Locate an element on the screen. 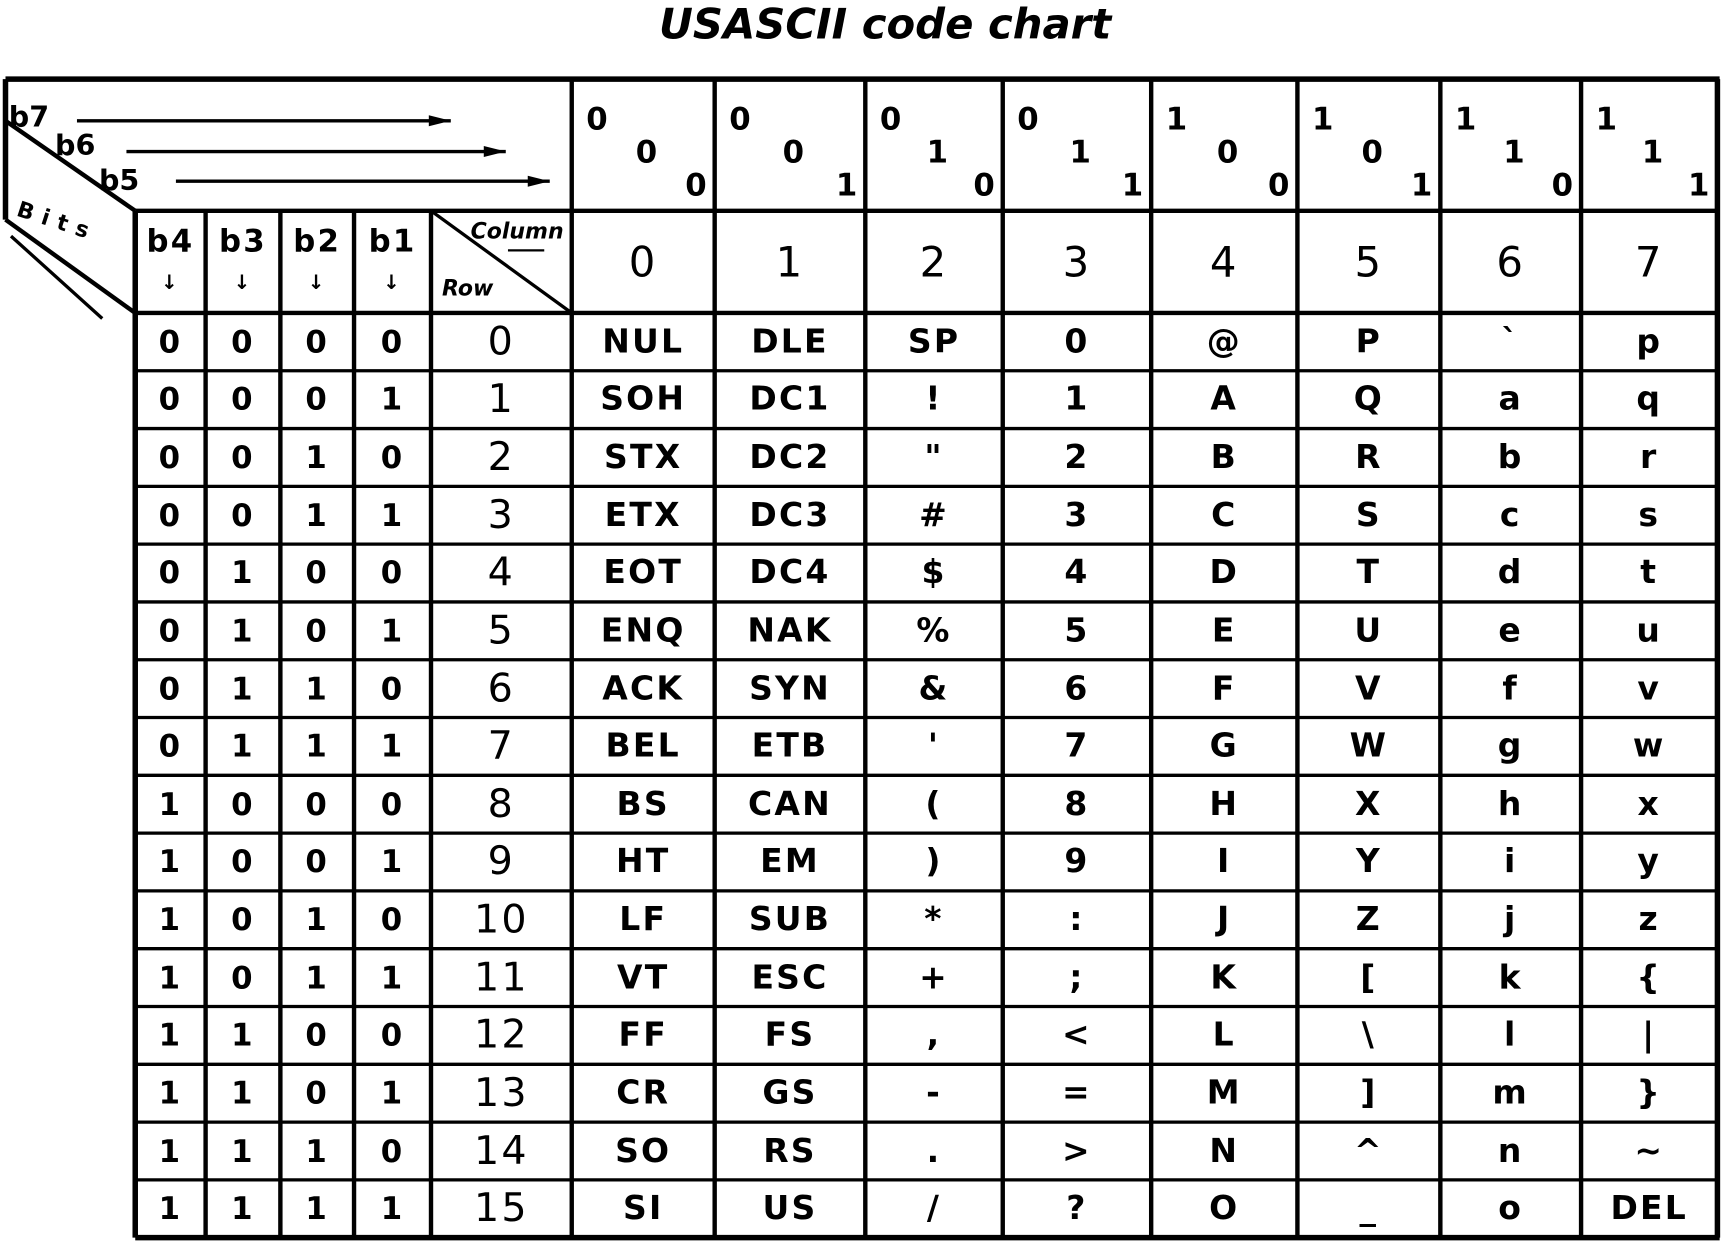 The width and height of the screenshot is (1724, 1241). character-cell: SUB is located at coordinates (790, 920).